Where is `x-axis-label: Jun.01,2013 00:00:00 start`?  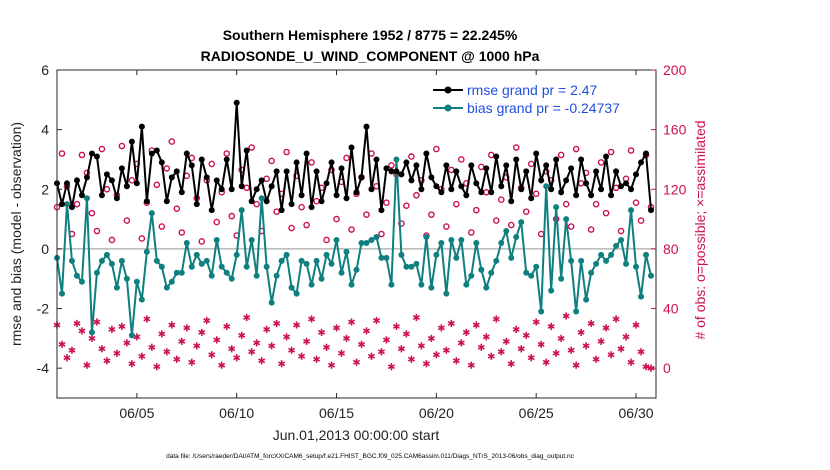 x-axis-label: Jun.01,2013 00:00:00 start is located at coordinates (356, 435).